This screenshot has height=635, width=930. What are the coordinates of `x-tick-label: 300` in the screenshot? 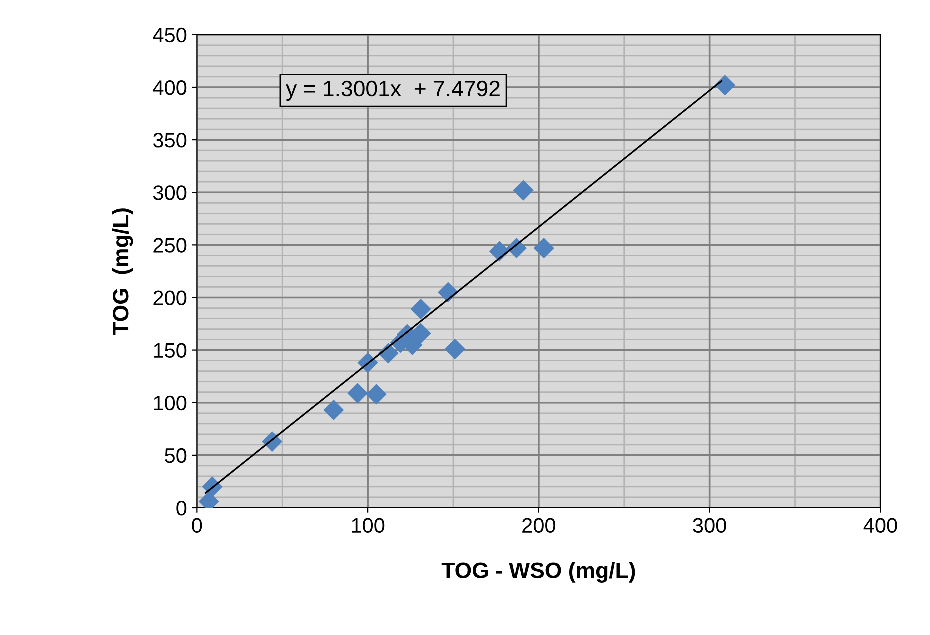 It's located at (709, 526).